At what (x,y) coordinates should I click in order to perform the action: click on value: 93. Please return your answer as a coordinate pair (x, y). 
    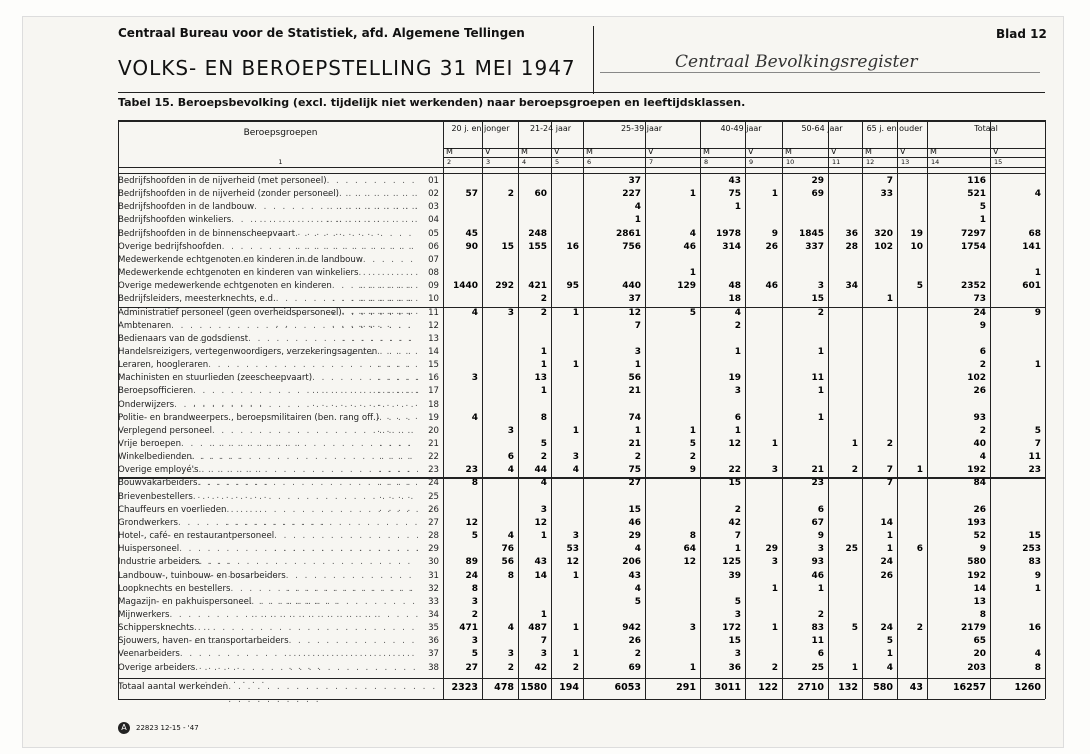
    Looking at the image, I should click on (979, 417).